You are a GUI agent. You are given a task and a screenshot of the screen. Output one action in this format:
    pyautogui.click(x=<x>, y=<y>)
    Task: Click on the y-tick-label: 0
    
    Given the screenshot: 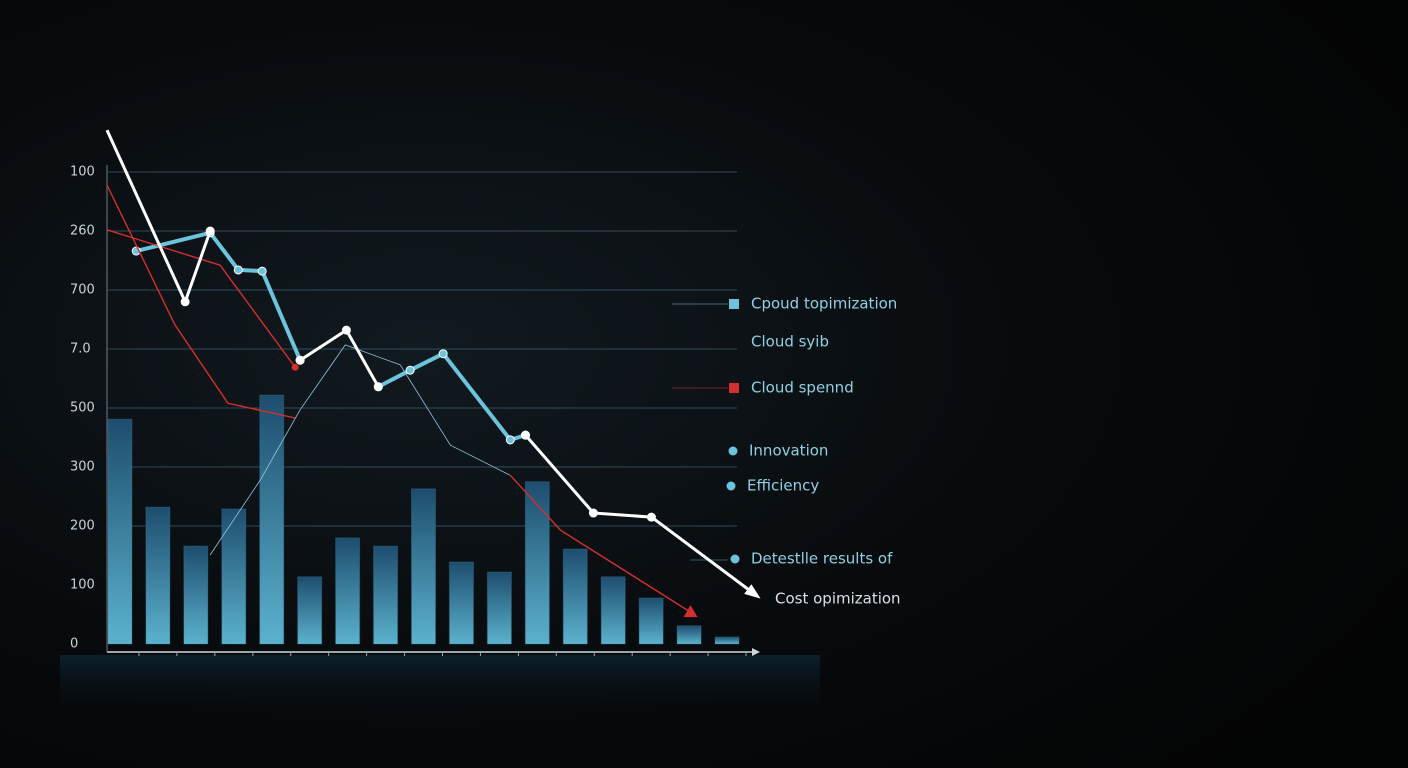 What is the action you would take?
    pyautogui.click(x=74, y=644)
    